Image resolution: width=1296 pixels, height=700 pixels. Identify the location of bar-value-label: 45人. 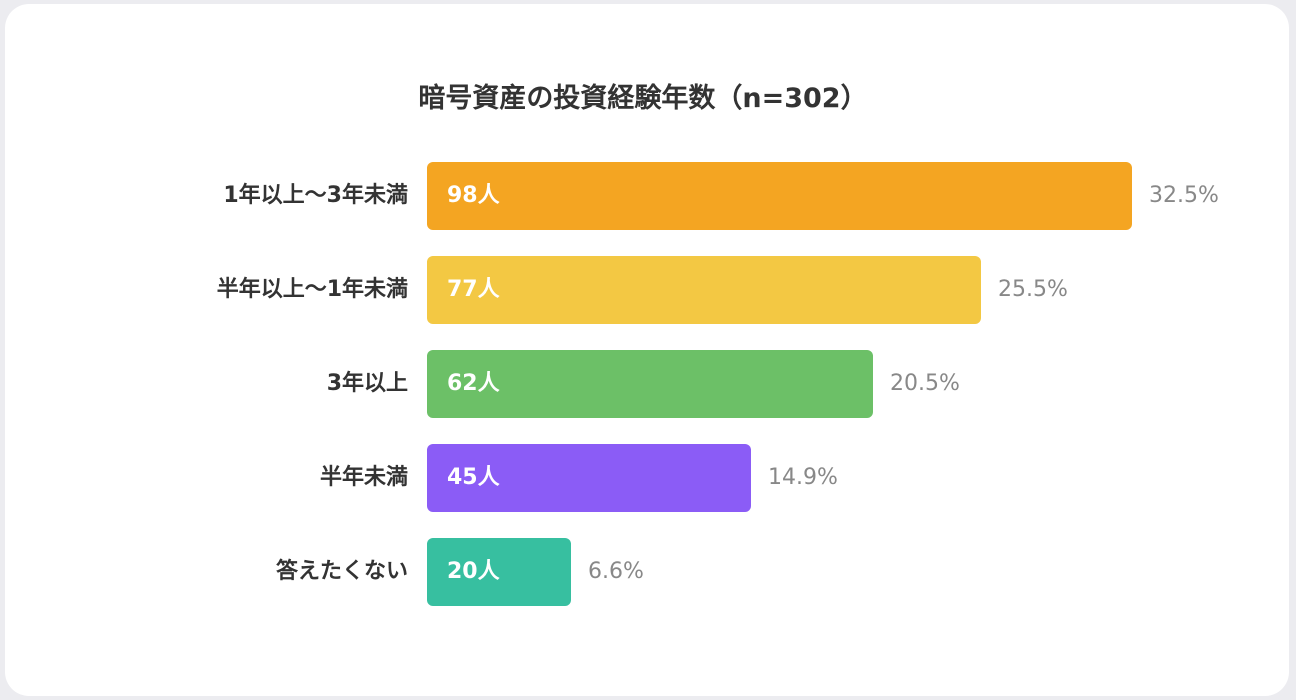
(473, 477).